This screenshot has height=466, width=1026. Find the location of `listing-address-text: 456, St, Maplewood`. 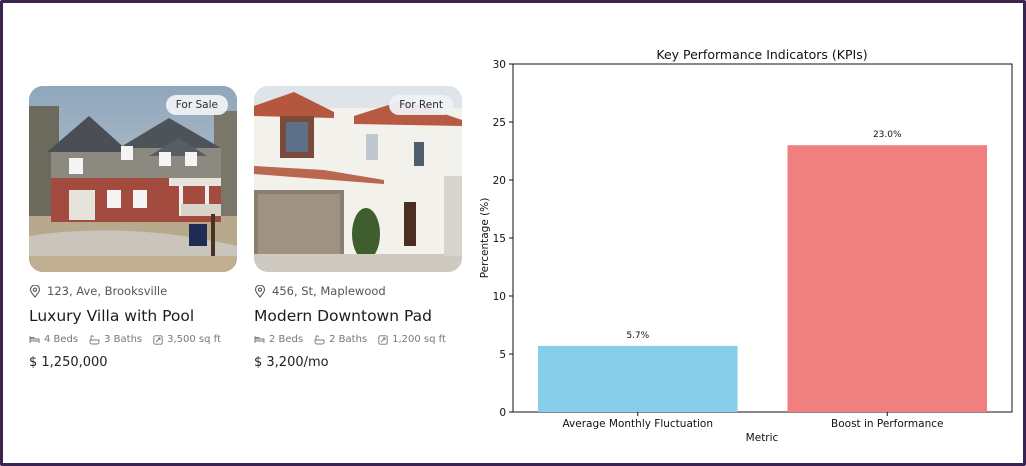

listing-address-text: 456, St, Maplewood is located at coordinates (329, 291).